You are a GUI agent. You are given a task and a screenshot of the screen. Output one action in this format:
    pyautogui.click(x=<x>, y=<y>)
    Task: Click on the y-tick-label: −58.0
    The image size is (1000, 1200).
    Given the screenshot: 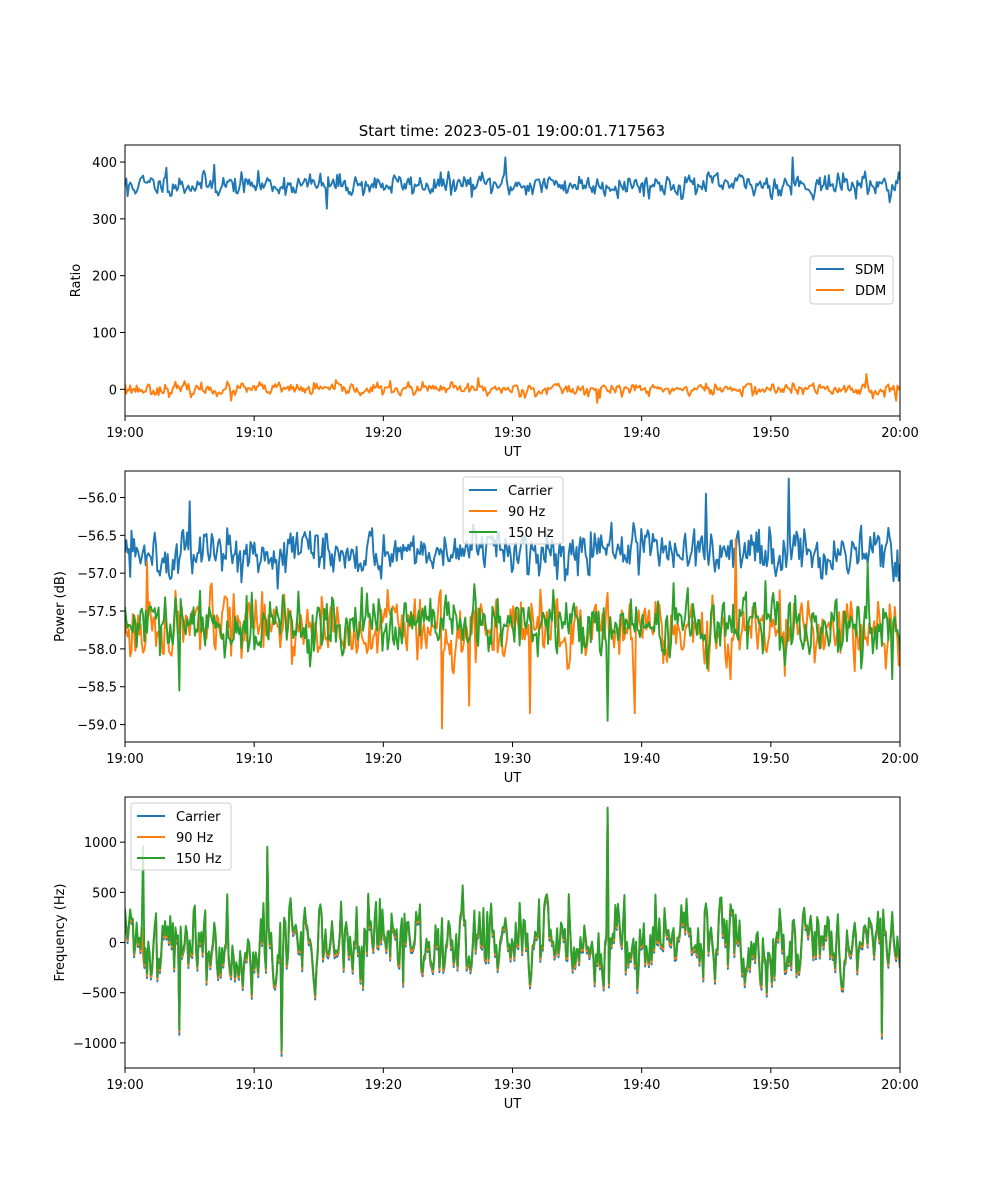 What is the action you would take?
    pyautogui.click(x=97, y=650)
    